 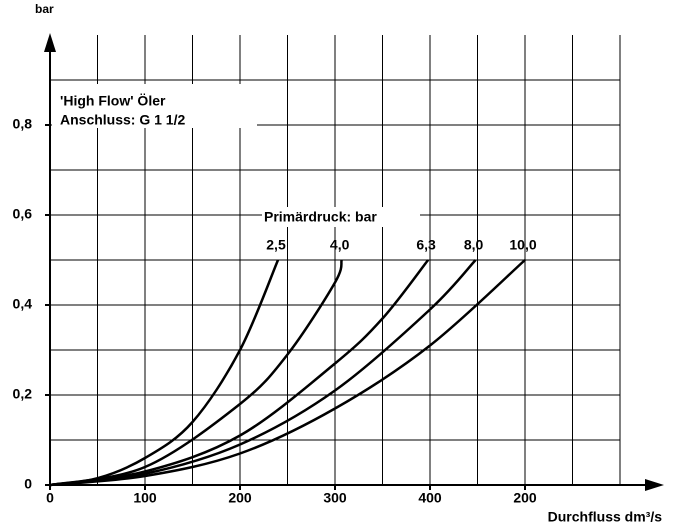 I want to click on annotation: 'High Flow' Öler, so click(x=113, y=101).